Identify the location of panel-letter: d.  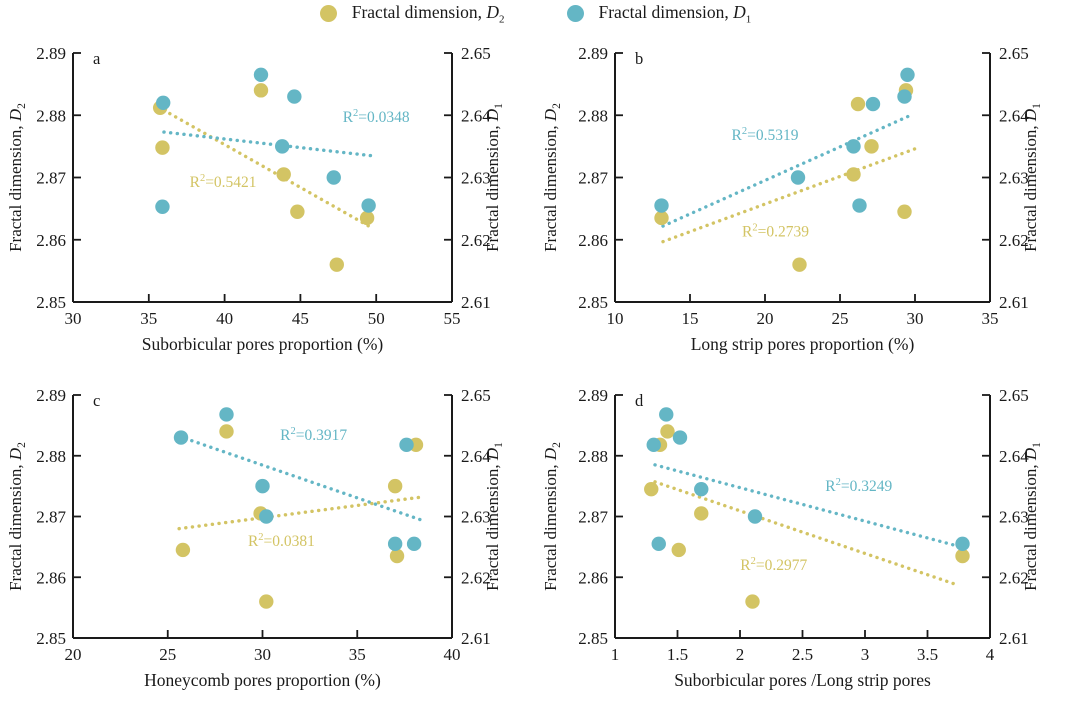
(639, 400).